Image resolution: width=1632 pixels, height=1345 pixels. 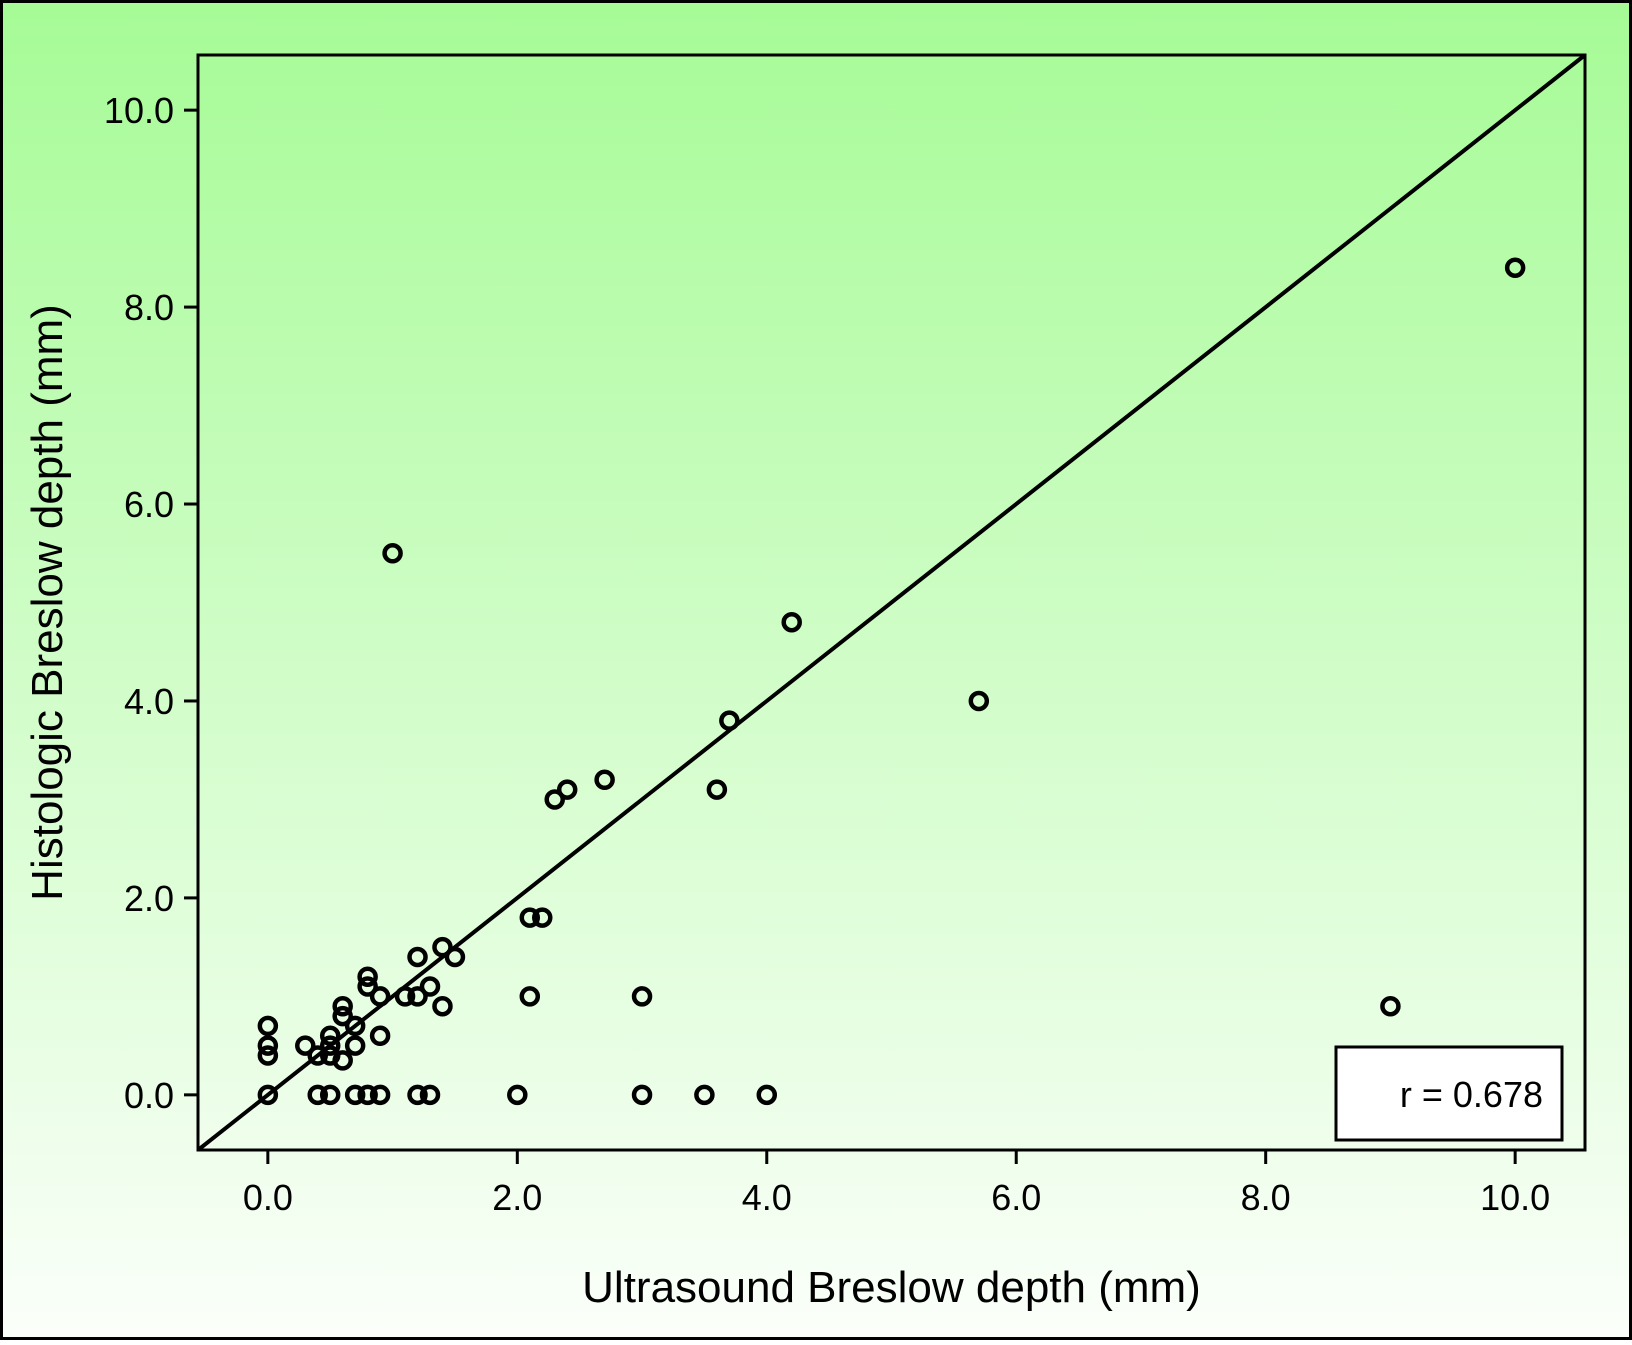 I want to click on correlation-annotation: r = 0.678, so click(x=1449, y=1093).